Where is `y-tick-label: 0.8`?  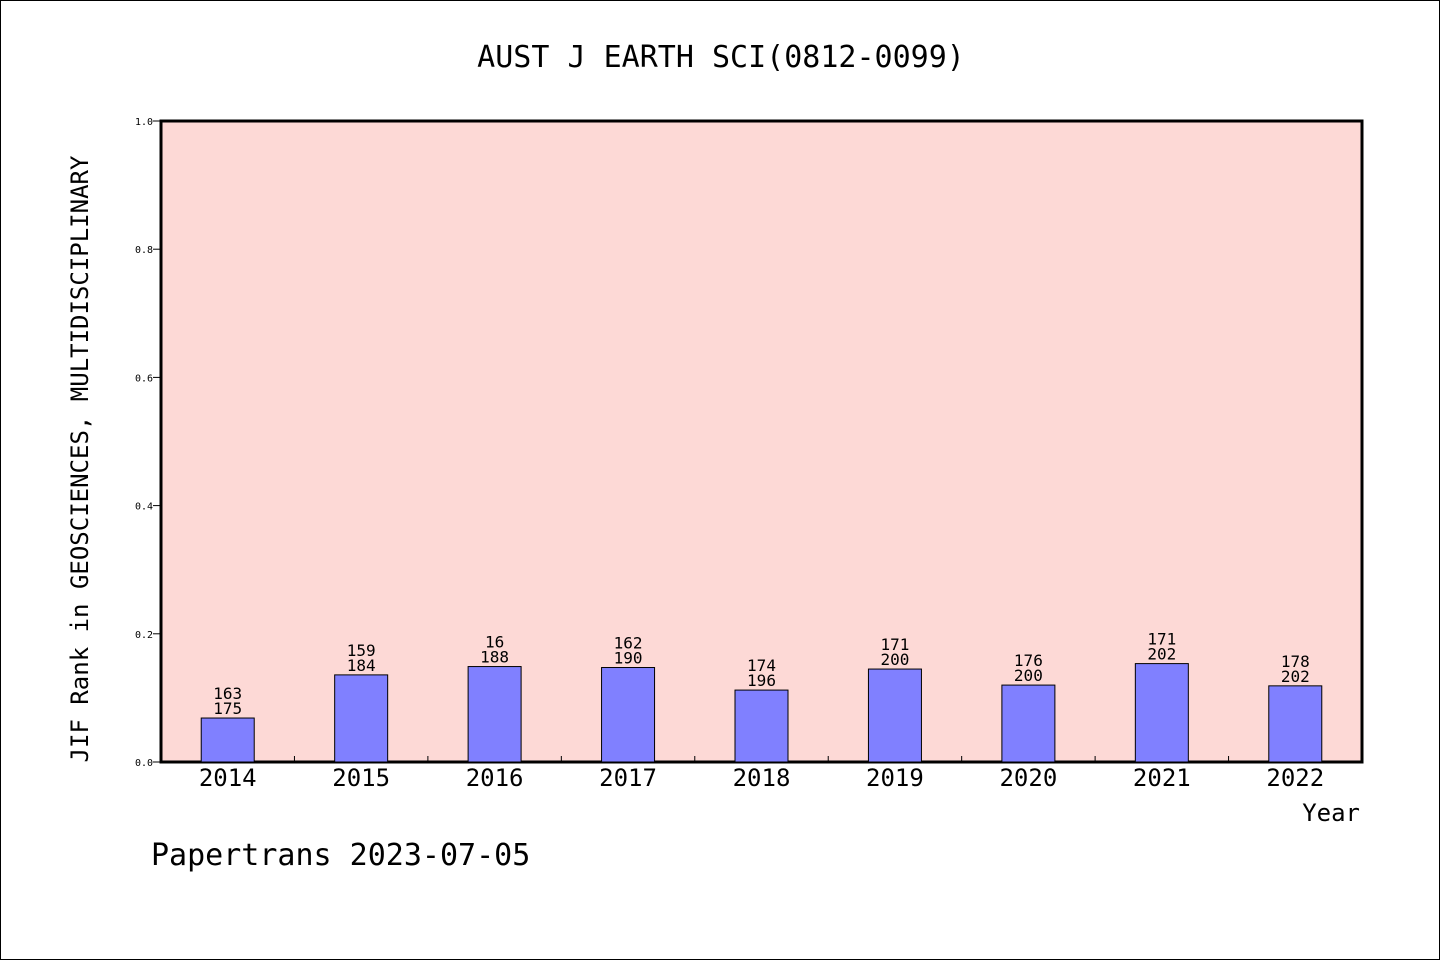 y-tick-label: 0.8 is located at coordinates (144, 250).